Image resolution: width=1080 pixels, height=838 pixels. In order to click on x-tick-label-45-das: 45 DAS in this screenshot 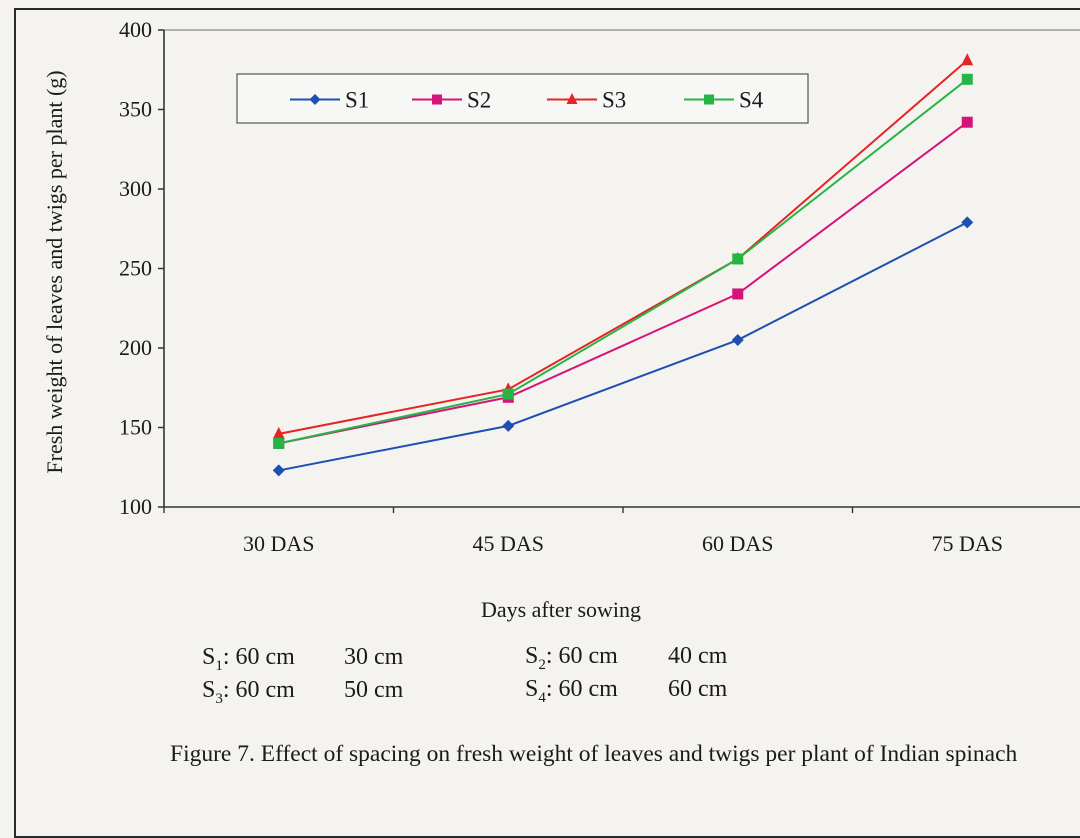, I will do `click(508, 543)`.